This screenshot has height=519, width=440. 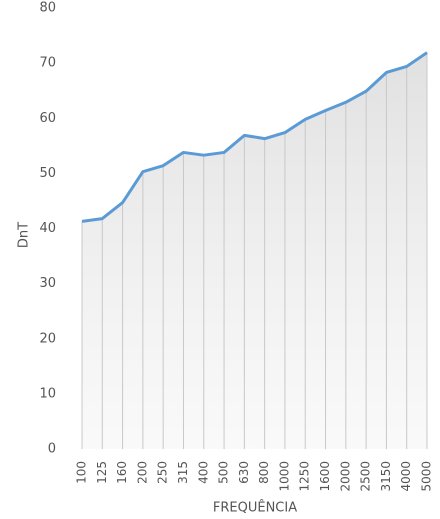 What do you see at coordinates (305, 476) in the screenshot?
I see `x-tick-label: 1250` at bounding box center [305, 476].